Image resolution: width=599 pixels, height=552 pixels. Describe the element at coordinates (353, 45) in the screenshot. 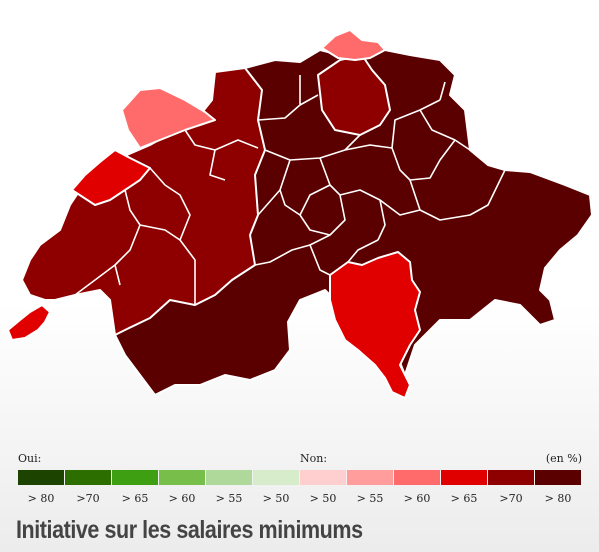

I see `canton-schaffhausen` at that location.